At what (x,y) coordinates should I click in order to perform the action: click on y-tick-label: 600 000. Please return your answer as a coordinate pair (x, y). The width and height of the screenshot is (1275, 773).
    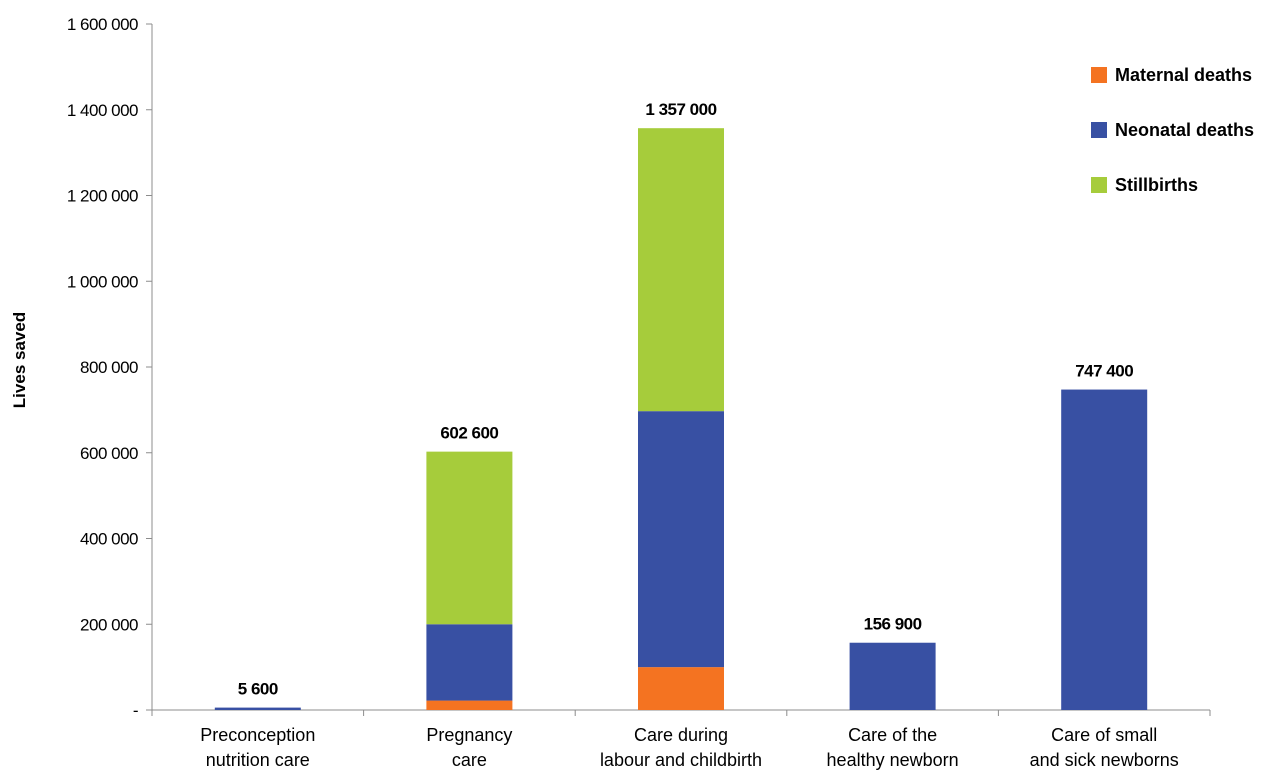
    Looking at the image, I should click on (109, 453).